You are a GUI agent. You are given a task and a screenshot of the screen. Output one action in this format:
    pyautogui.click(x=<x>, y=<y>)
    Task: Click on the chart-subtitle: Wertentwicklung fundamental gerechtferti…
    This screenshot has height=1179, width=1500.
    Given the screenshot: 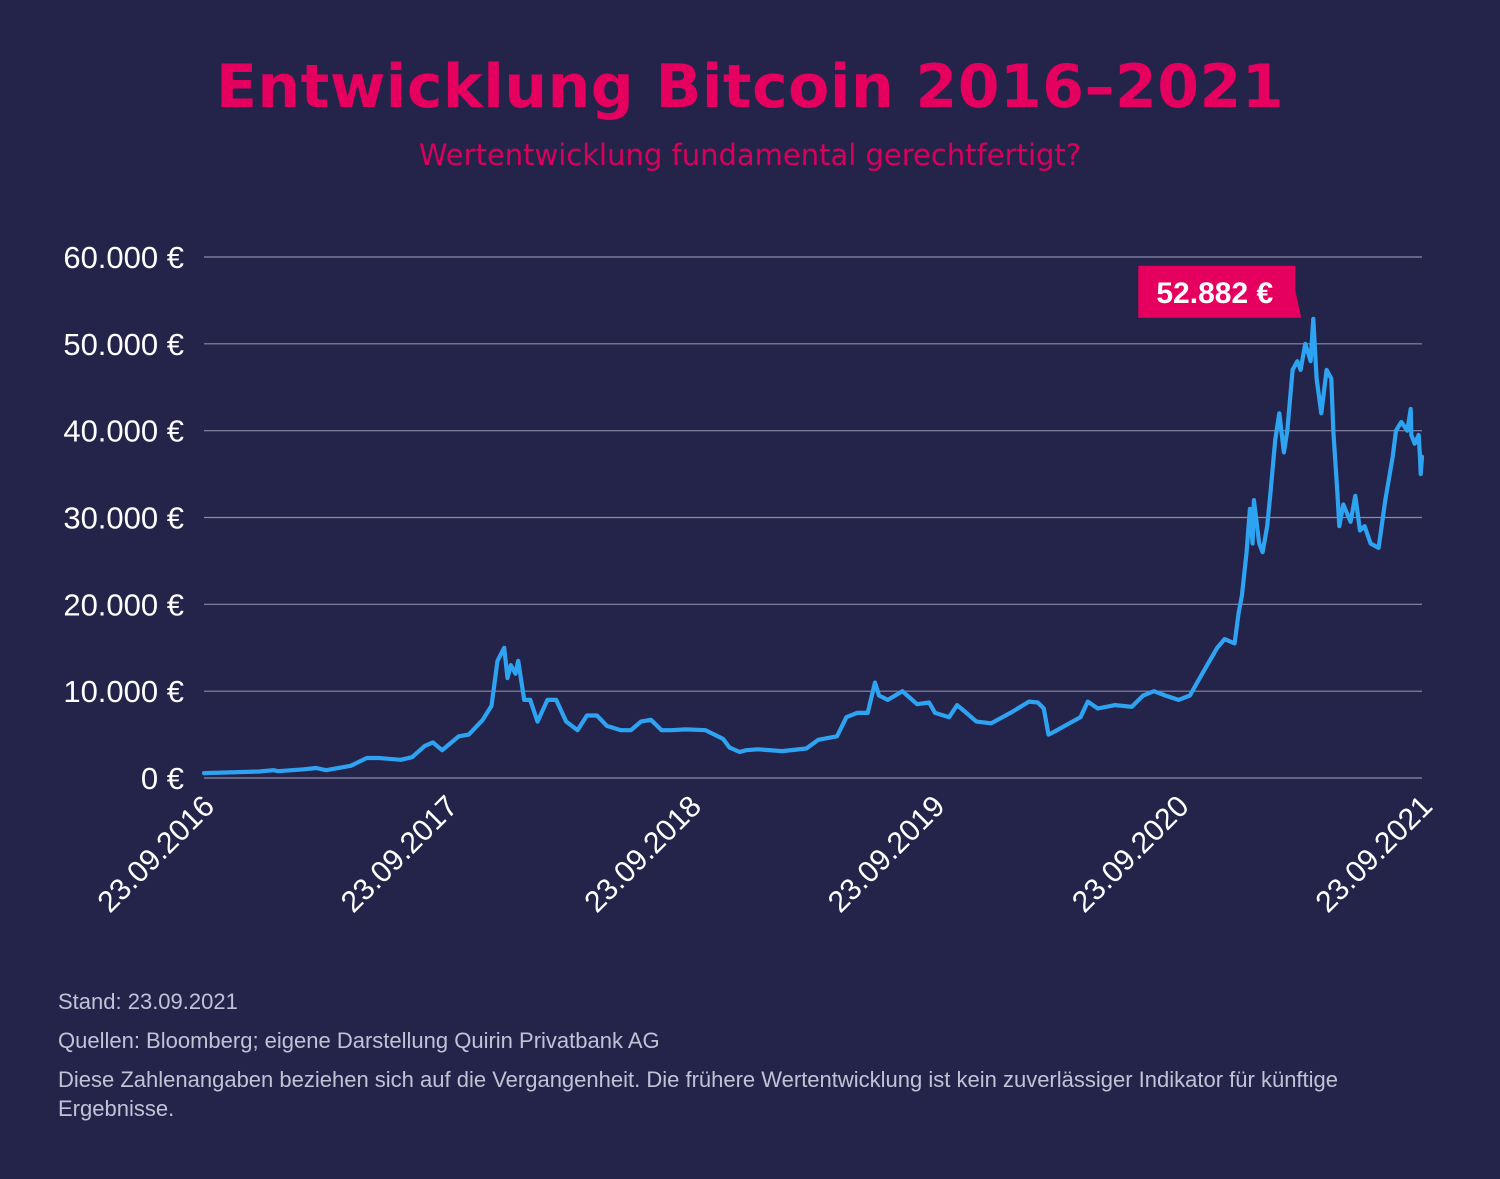 What is the action you would take?
    pyautogui.click(x=750, y=155)
    